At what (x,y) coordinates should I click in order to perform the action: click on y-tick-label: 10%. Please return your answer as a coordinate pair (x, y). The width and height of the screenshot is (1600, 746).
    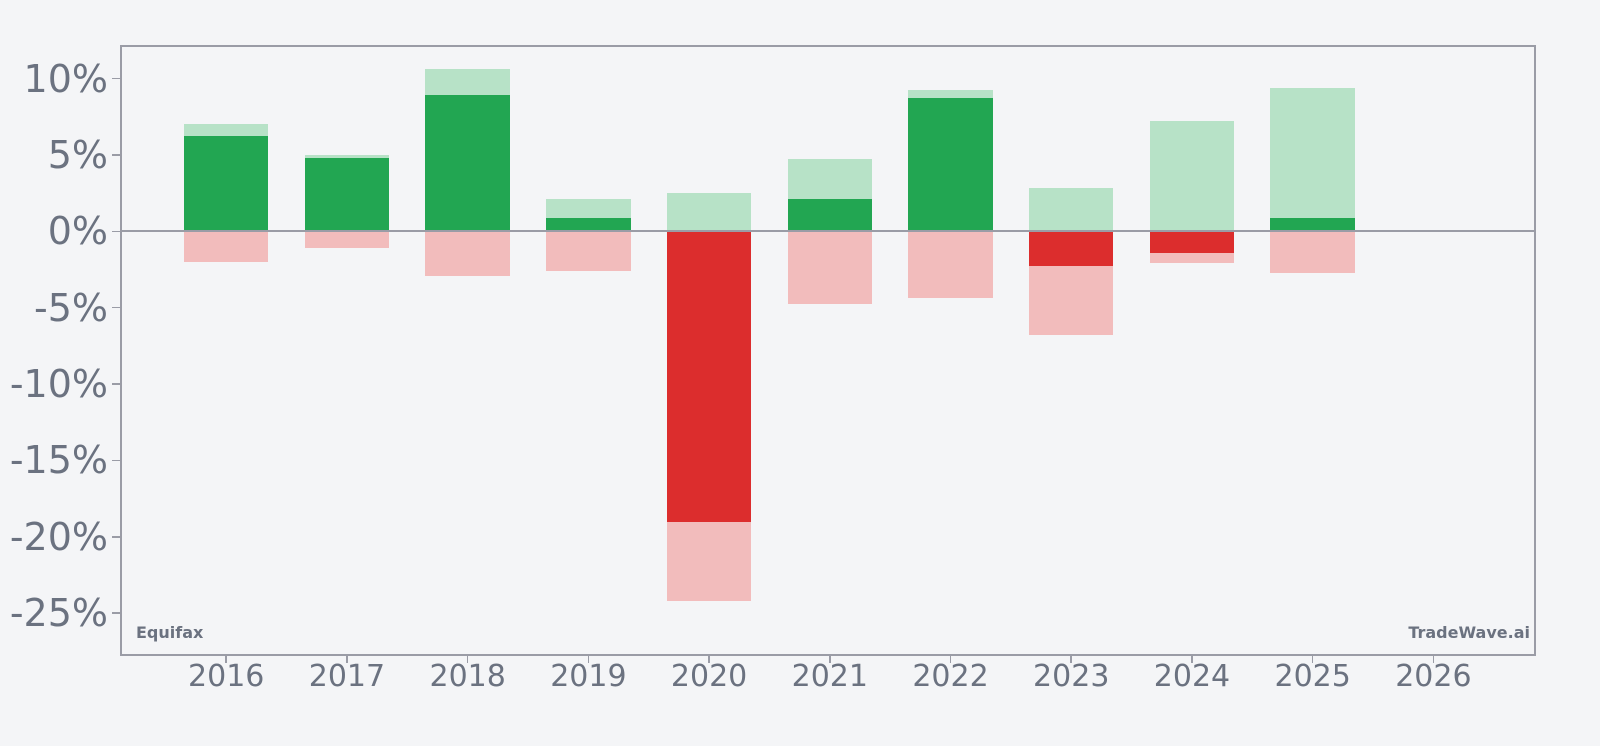
    Looking at the image, I should click on (65, 78).